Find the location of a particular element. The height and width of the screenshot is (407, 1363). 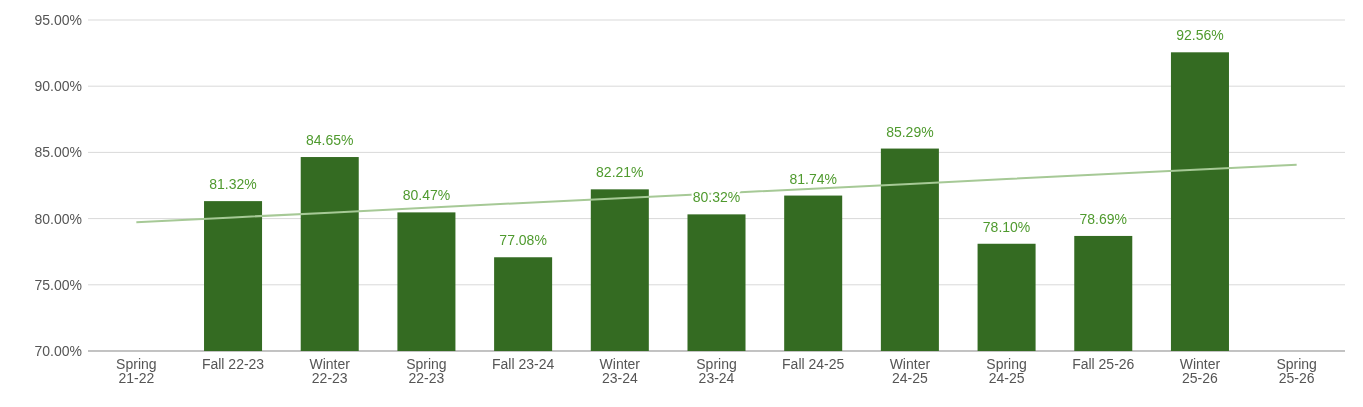

x-tick-label: Fall 24-25 is located at coordinates (813, 364).